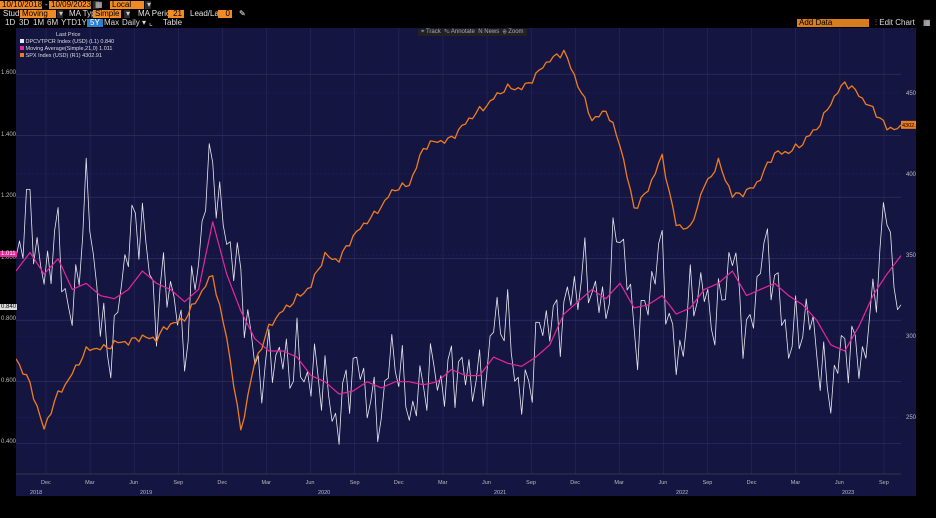 This screenshot has width=936, height=518. What do you see at coordinates (207, 13) in the screenshot?
I see `leadlag-label: Lead/Lag` at bounding box center [207, 13].